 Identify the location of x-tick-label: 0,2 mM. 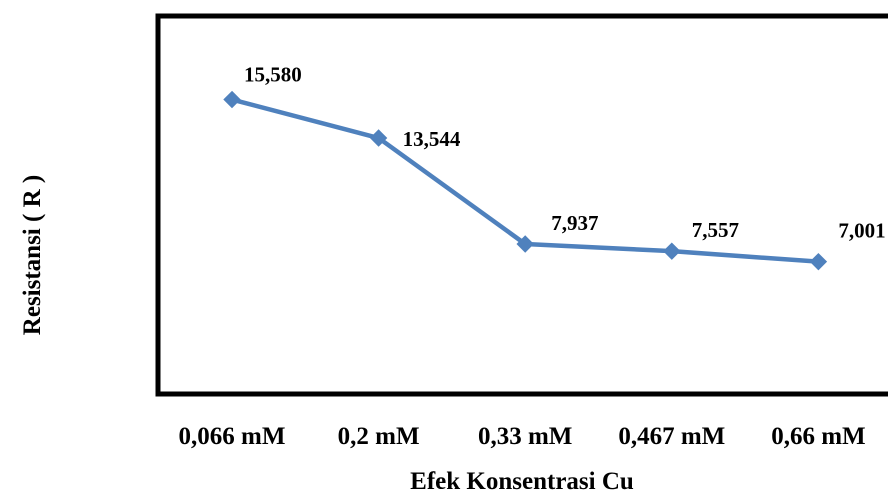
(379, 436).